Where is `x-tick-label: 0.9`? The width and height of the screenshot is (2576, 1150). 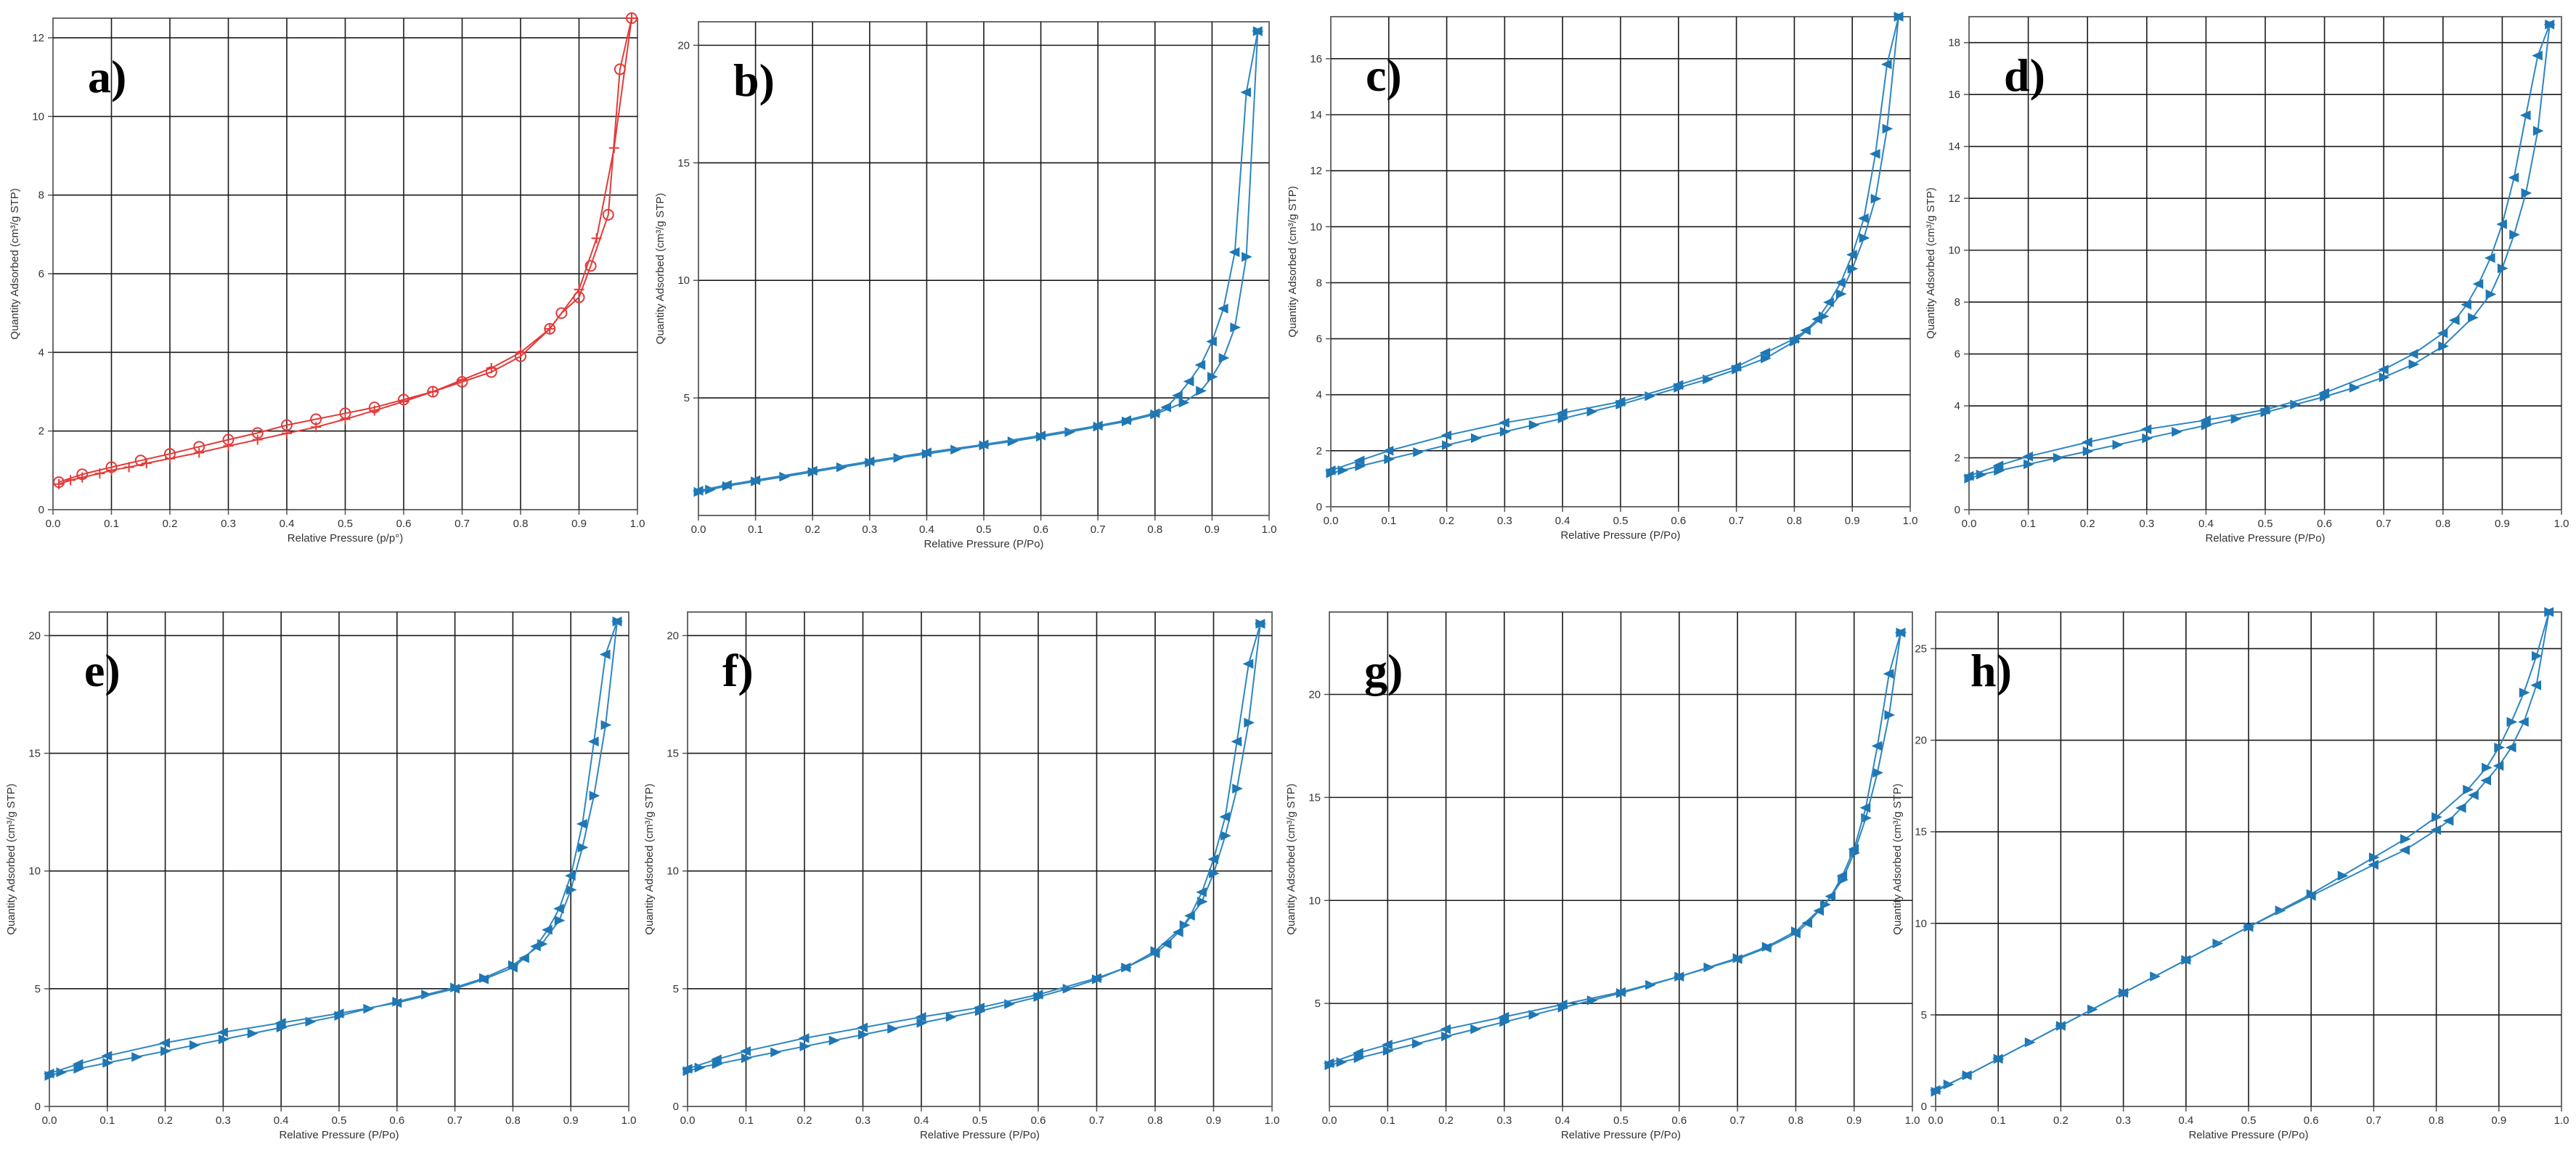
x-tick-label: 0.9 is located at coordinates (1212, 529).